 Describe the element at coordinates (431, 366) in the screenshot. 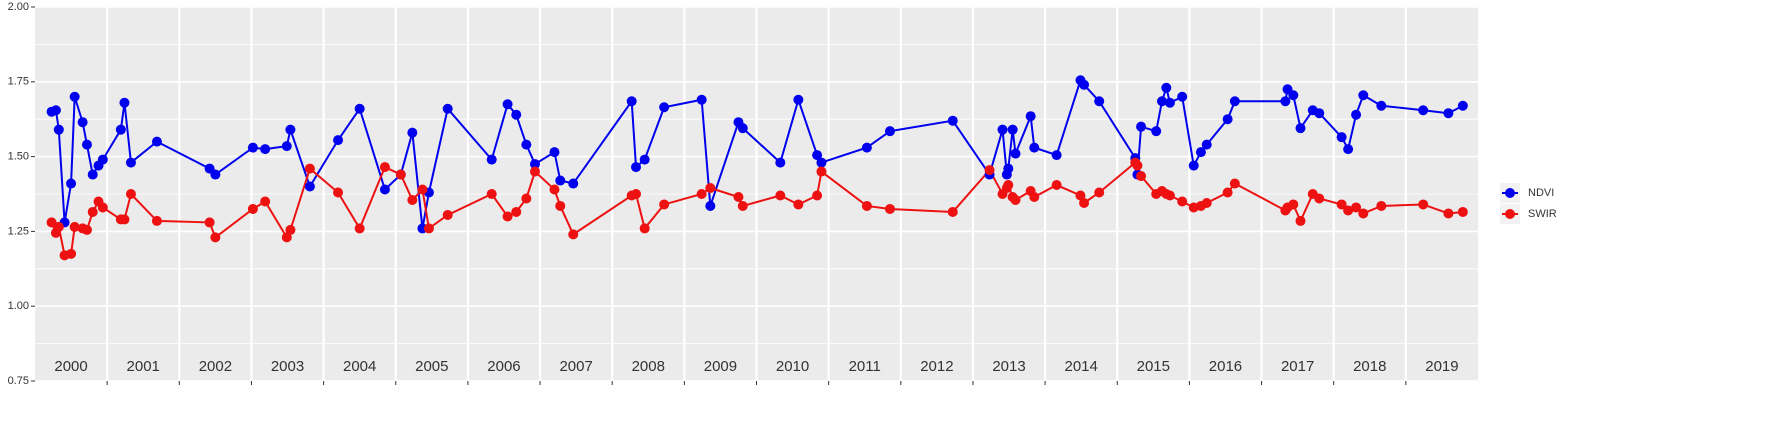

I see `year-label: 2005` at that location.